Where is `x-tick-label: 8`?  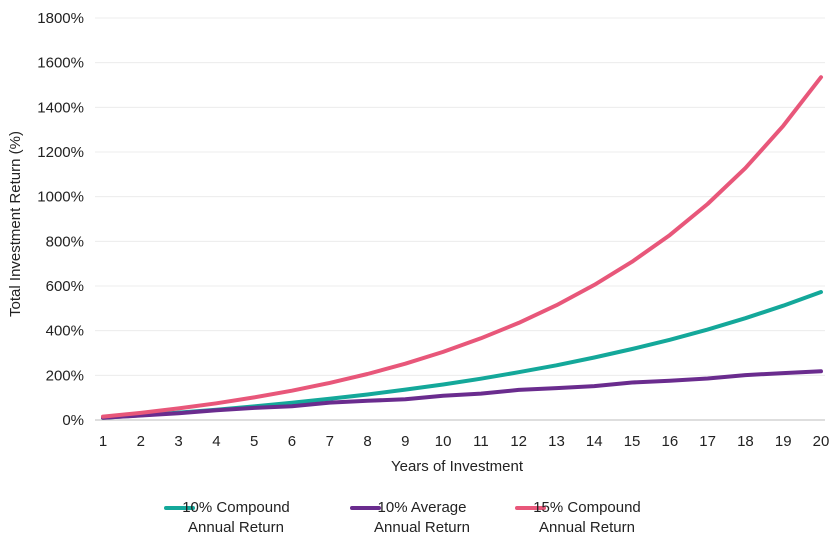
x-tick-label: 8 is located at coordinates (367, 441).